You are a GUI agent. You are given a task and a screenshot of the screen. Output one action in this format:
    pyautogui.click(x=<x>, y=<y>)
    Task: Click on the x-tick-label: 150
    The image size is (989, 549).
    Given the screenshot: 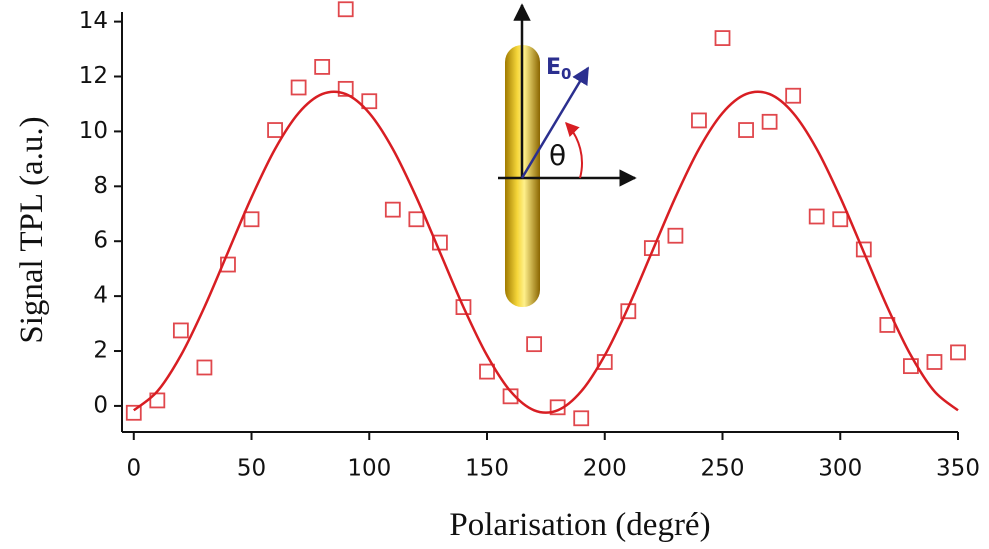 What is the action you would take?
    pyautogui.click(x=487, y=469)
    